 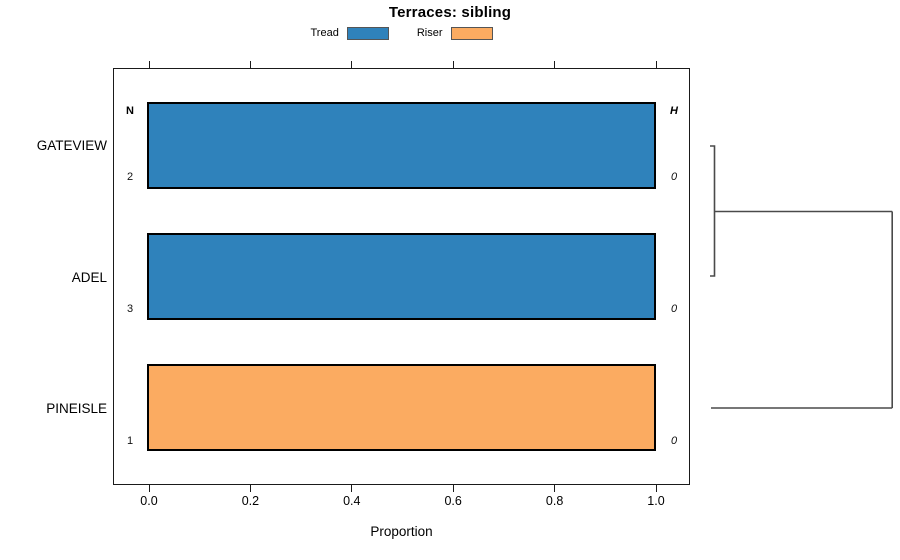 I want to click on h-value-adel: 0, so click(x=674, y=309).